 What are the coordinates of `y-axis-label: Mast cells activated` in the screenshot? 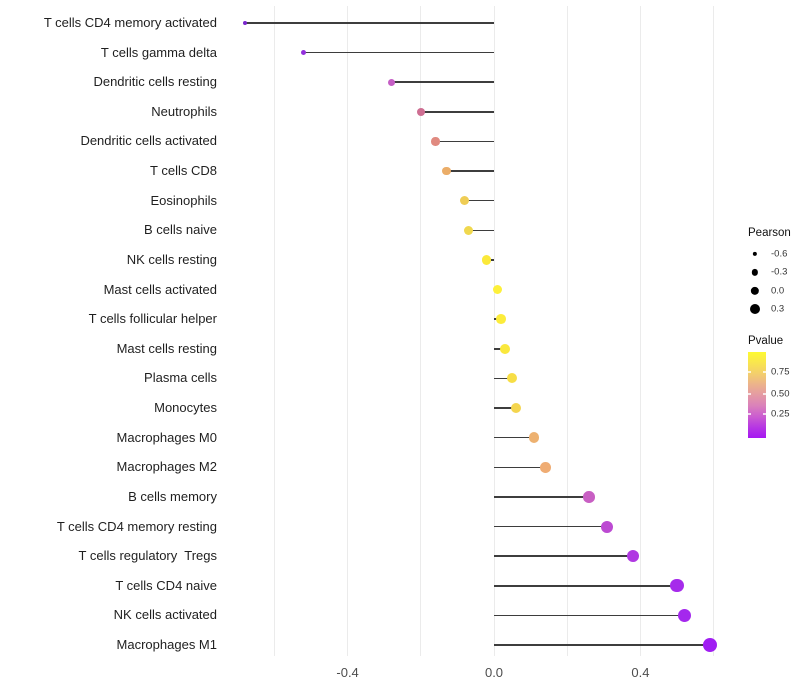 It's located at (160, 289).